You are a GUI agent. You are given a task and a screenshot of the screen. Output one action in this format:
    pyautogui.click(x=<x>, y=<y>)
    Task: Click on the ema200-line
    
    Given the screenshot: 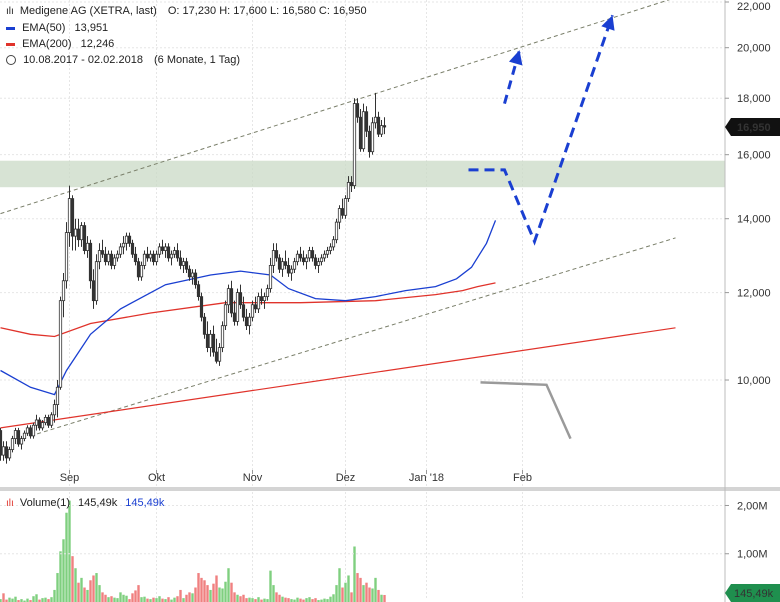 What is the action you would take?
    pyautogui.click(x=248, y=310)
    